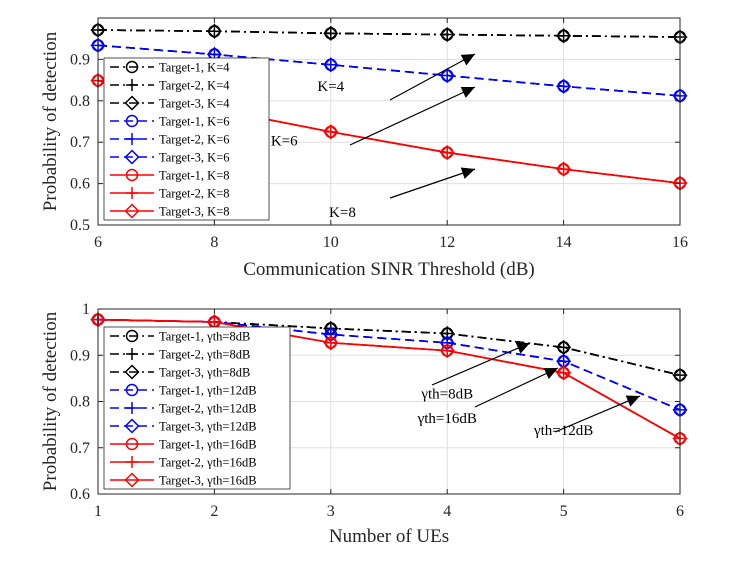 The height and width of the screenshot is (561, 747). I want to click on annotation-label: γth=16dB, so click(447, 419).